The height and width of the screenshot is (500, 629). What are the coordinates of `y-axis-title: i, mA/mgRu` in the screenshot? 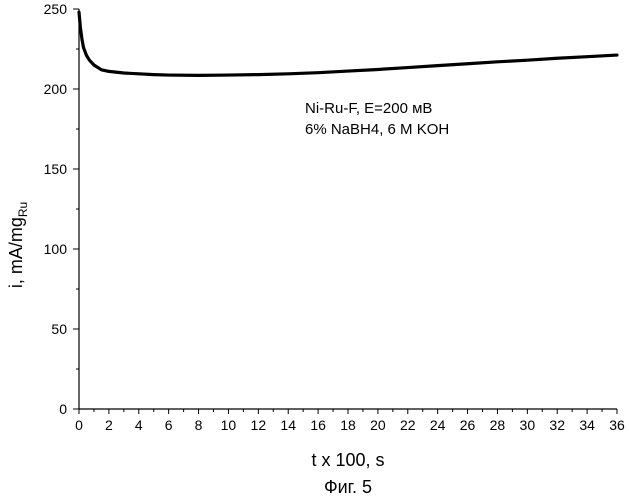 It's located at (18, 245).